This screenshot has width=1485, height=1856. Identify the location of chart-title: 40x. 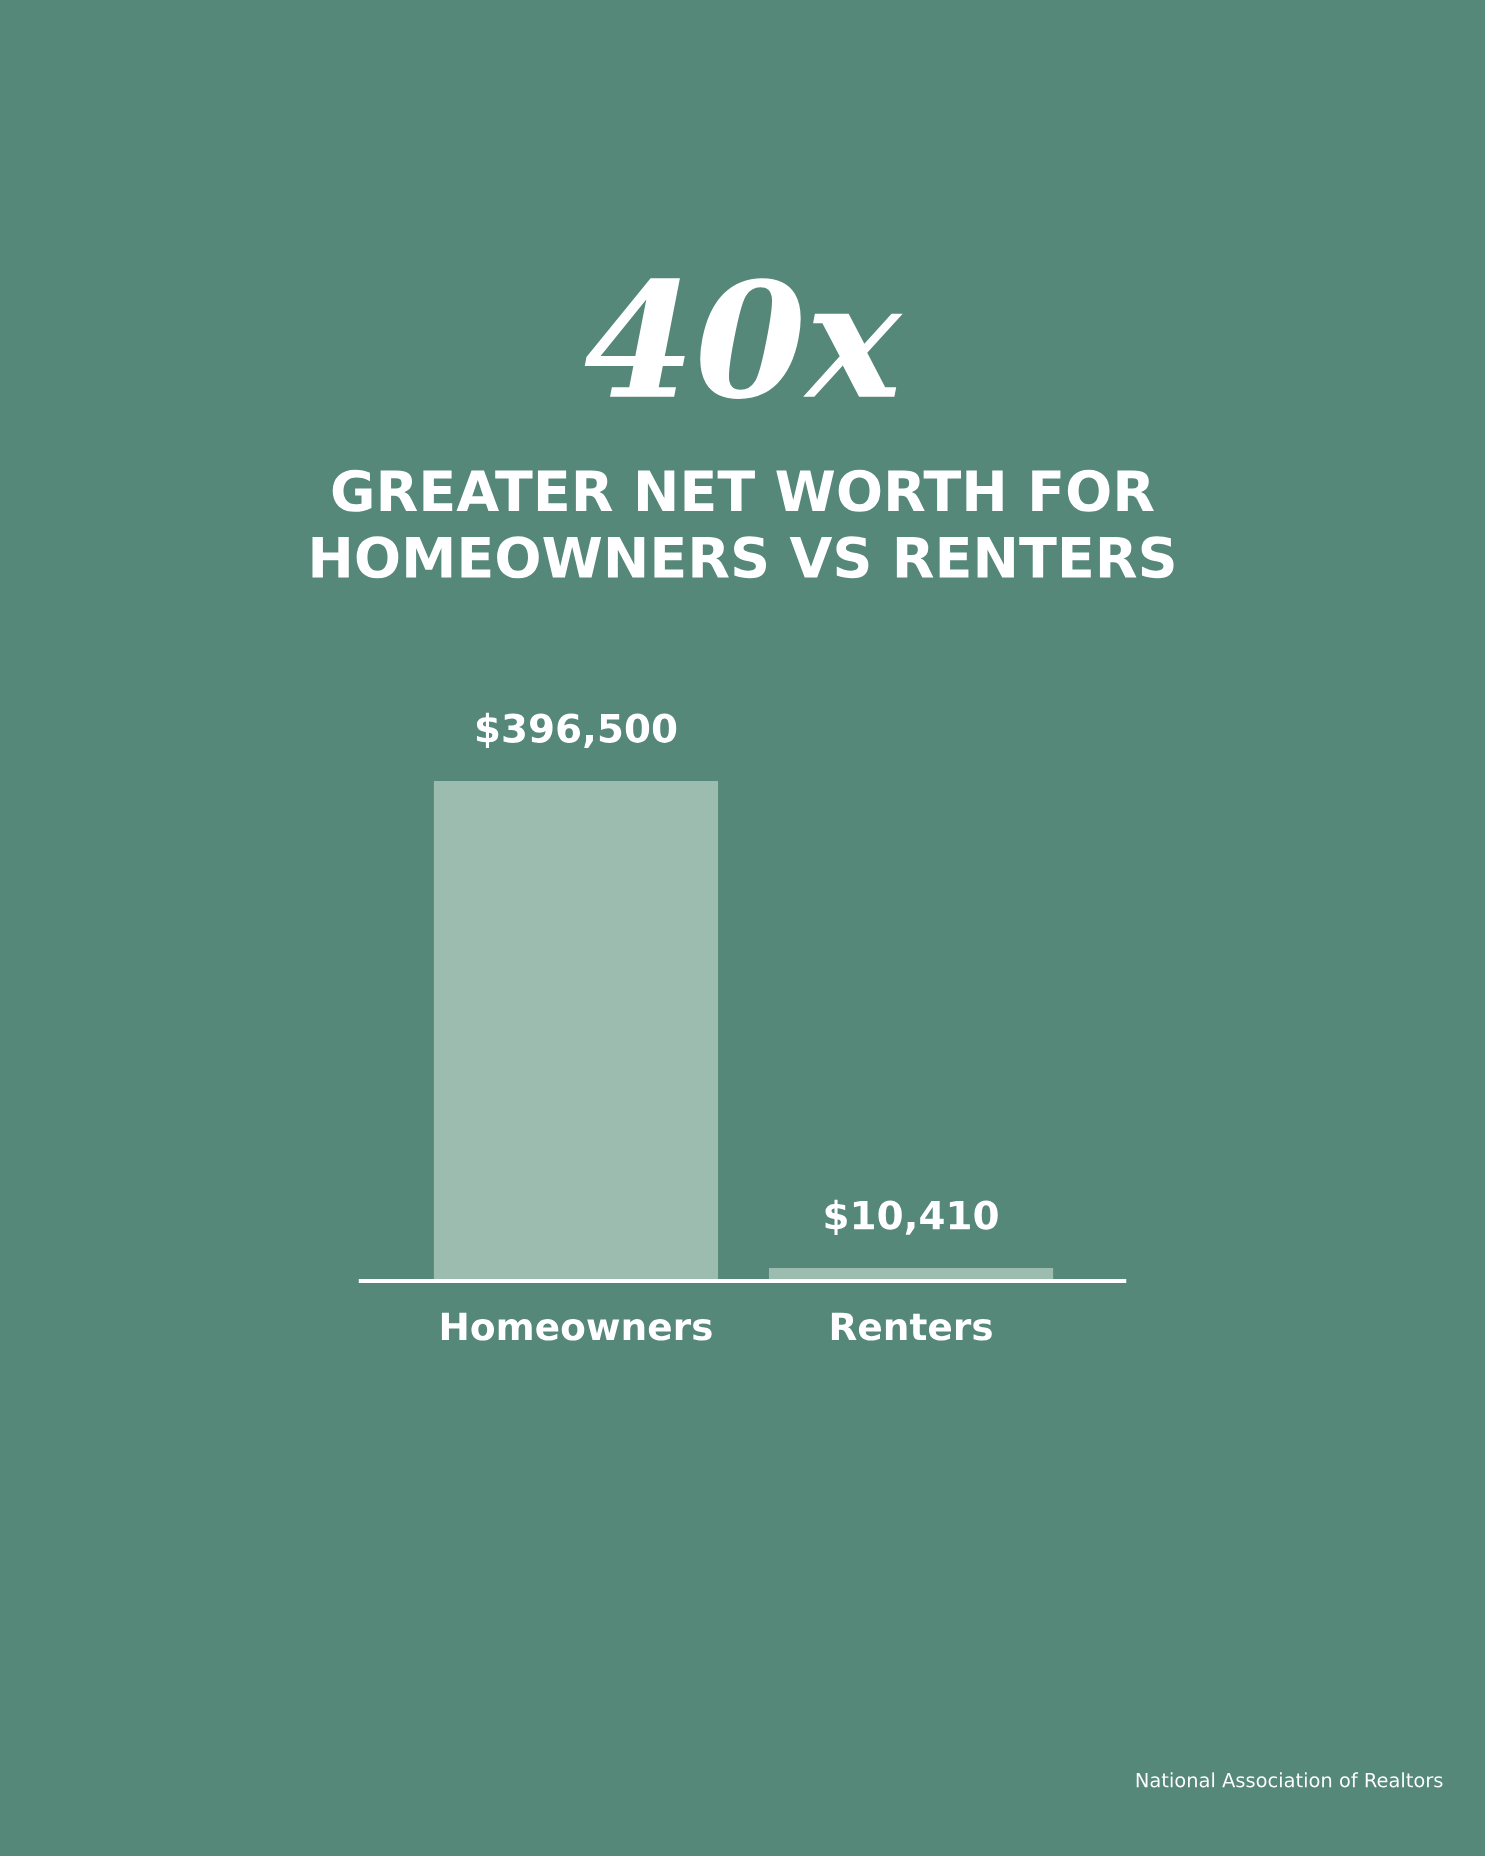
(743, 338).